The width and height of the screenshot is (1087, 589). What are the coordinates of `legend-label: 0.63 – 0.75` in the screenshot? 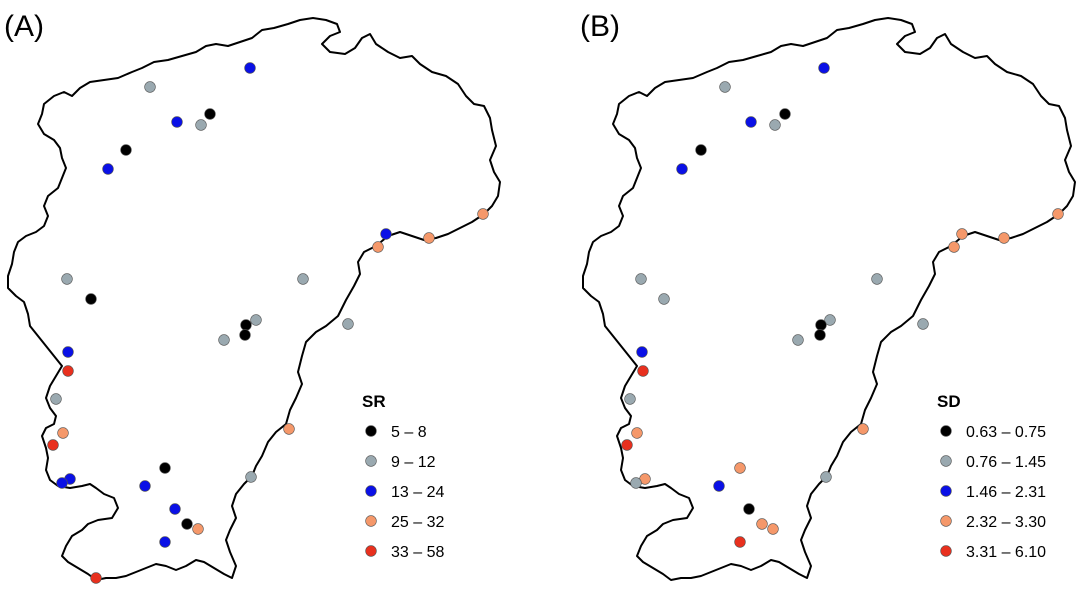 It's located at (1006, 432).